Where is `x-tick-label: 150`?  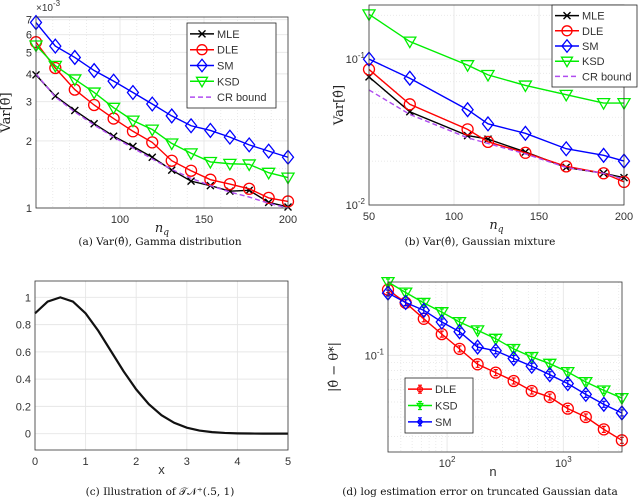 x-tick-label: 150 is located at coordinates (539, 217).